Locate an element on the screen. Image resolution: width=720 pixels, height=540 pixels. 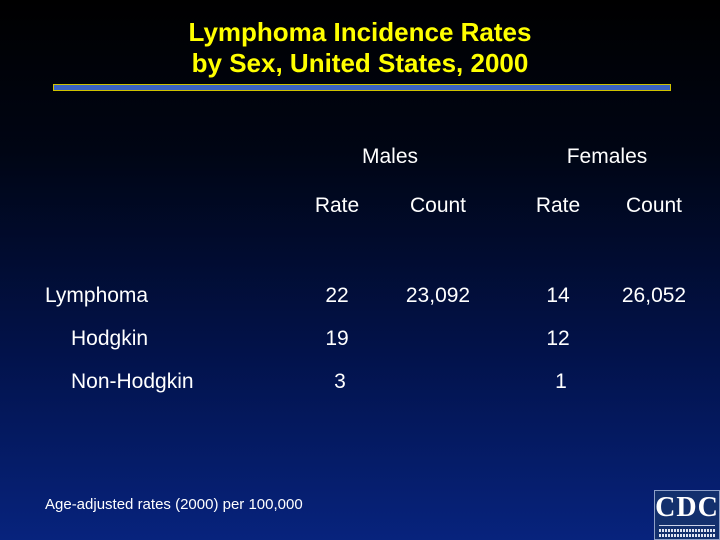
footnote: Age-adjusted rates (2000) per 100,000 is located at coordinates (174, 504).